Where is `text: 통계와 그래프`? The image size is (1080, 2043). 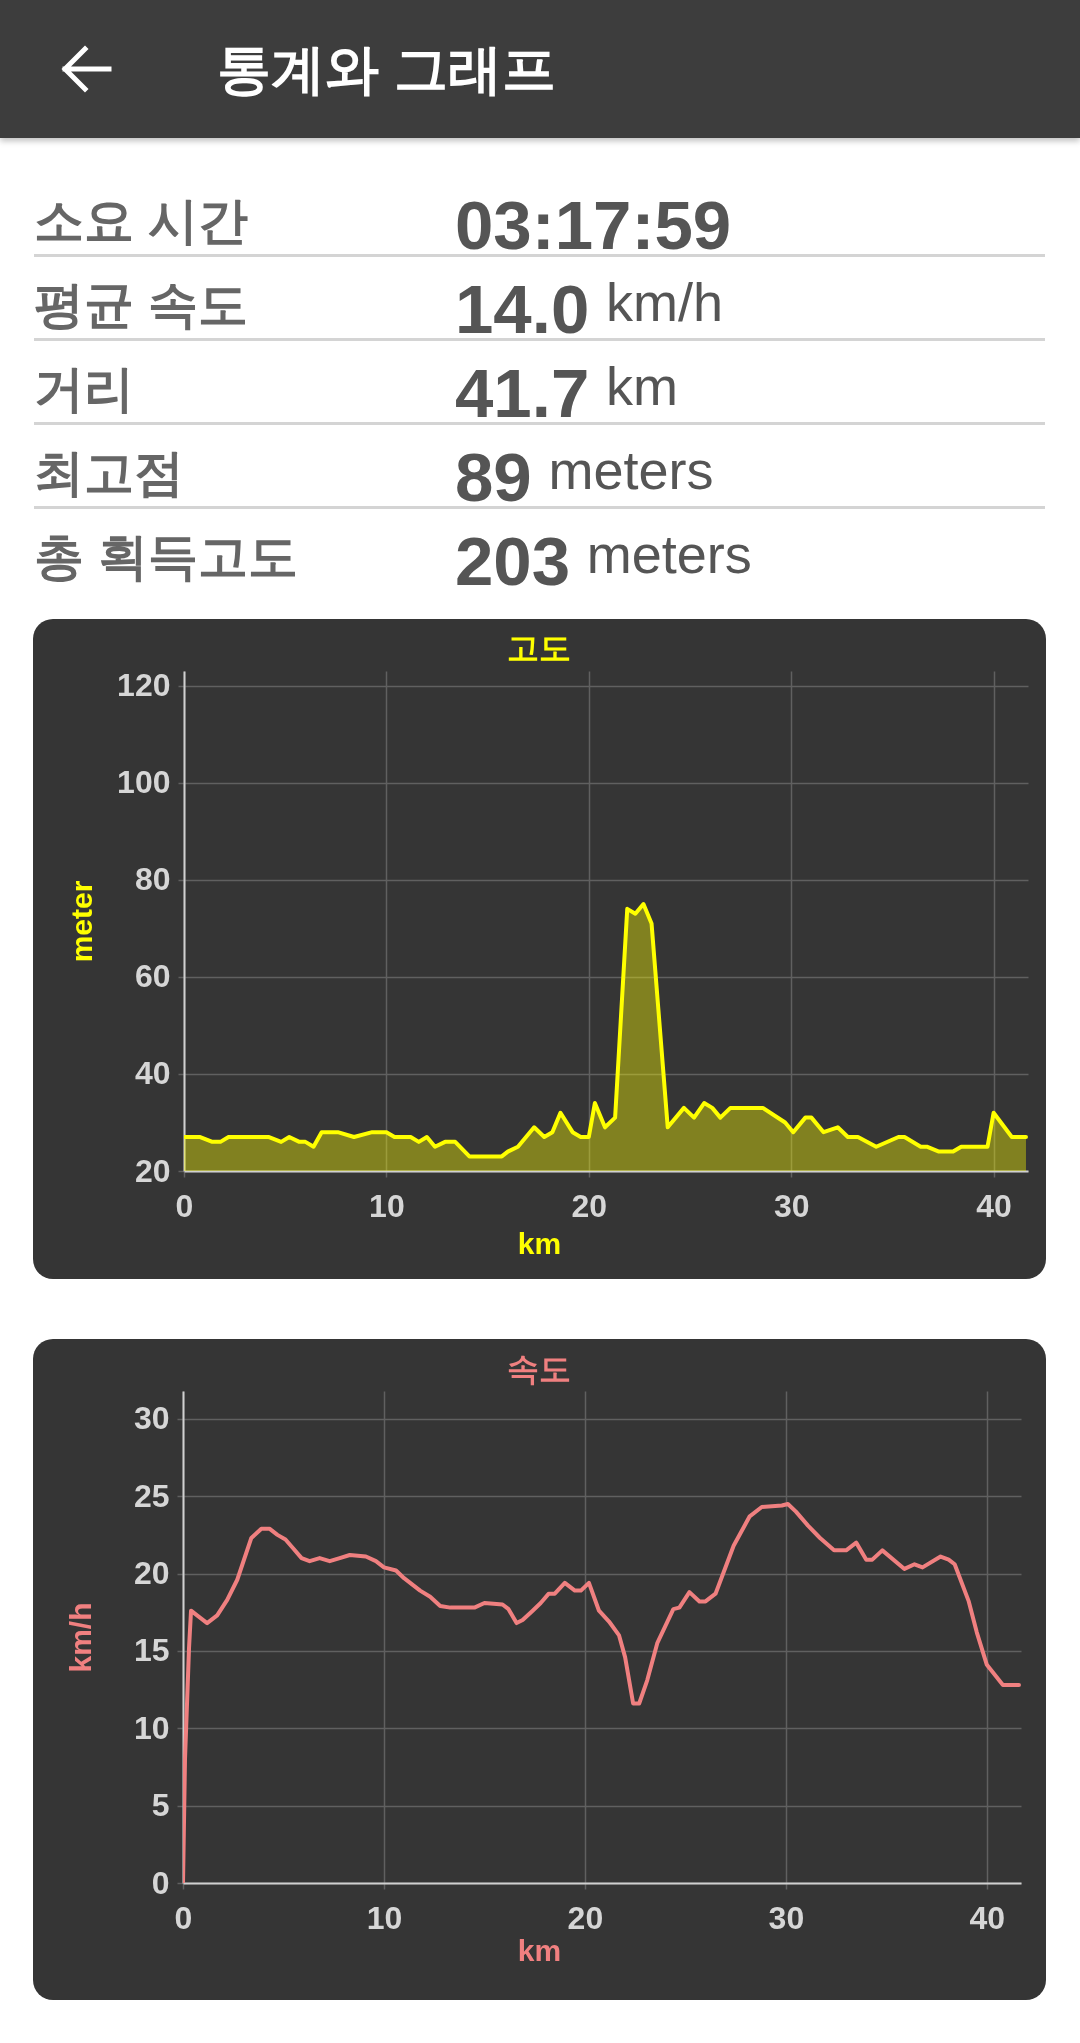 text: 통계와 그래프 is located at coordinates (387, 69).